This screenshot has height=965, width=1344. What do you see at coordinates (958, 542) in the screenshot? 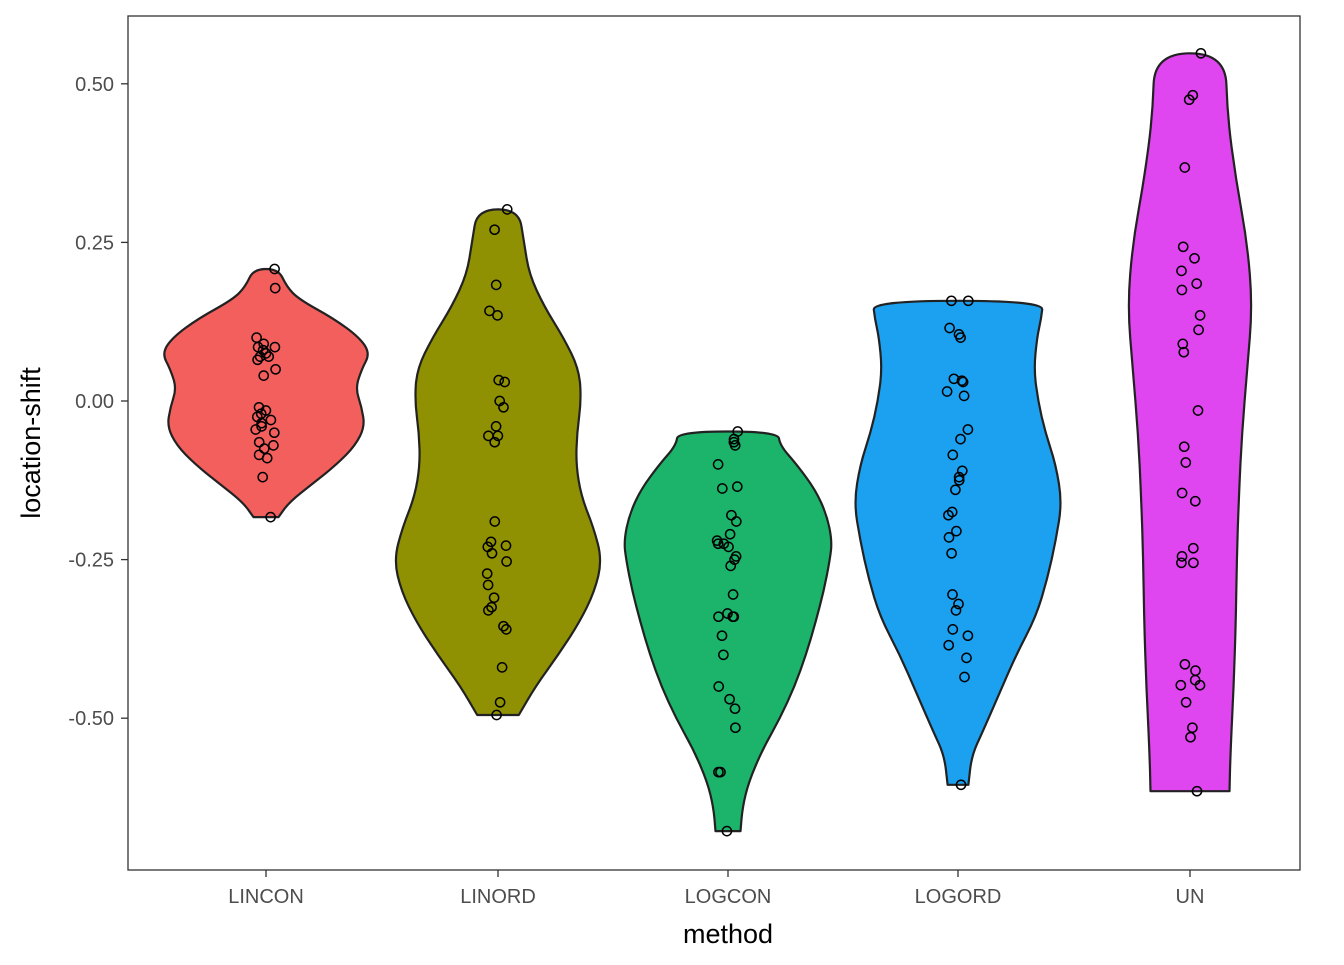
I see `violin-logord` at bounding box center [958, 542].